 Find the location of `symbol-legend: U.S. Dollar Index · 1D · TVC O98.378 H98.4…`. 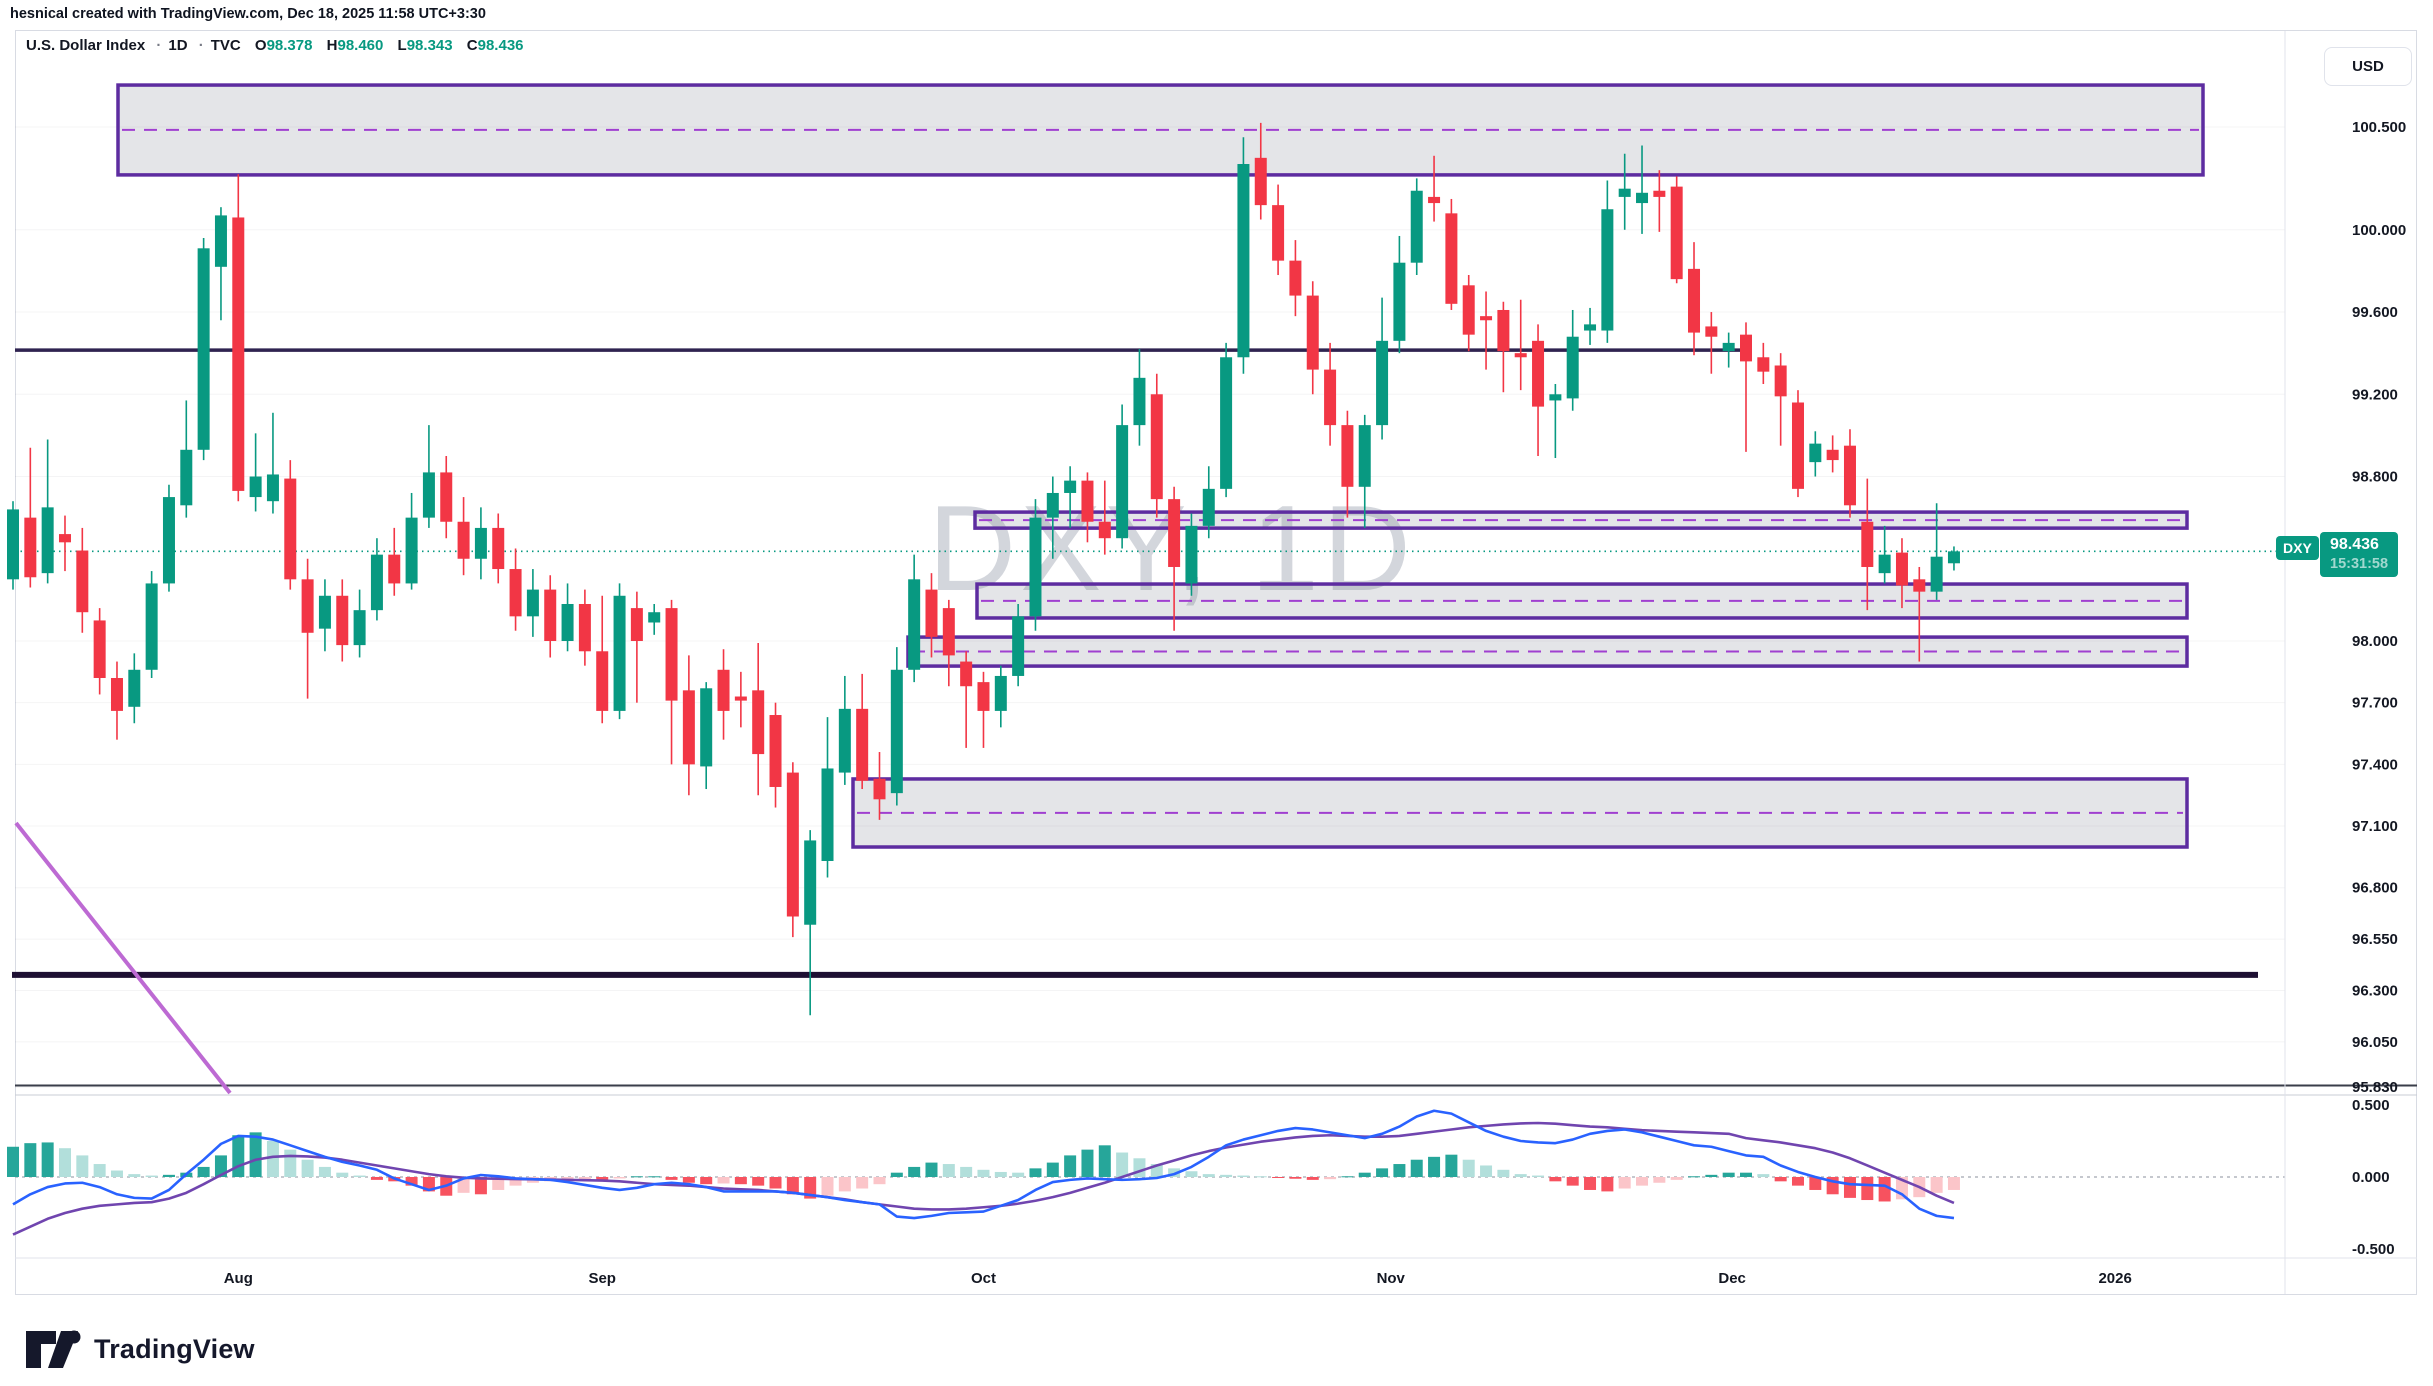

symbol-legend: U.S. Dollar Index · 1D · TVC O98.378 H98.4… is located at coordinates (275, 45).